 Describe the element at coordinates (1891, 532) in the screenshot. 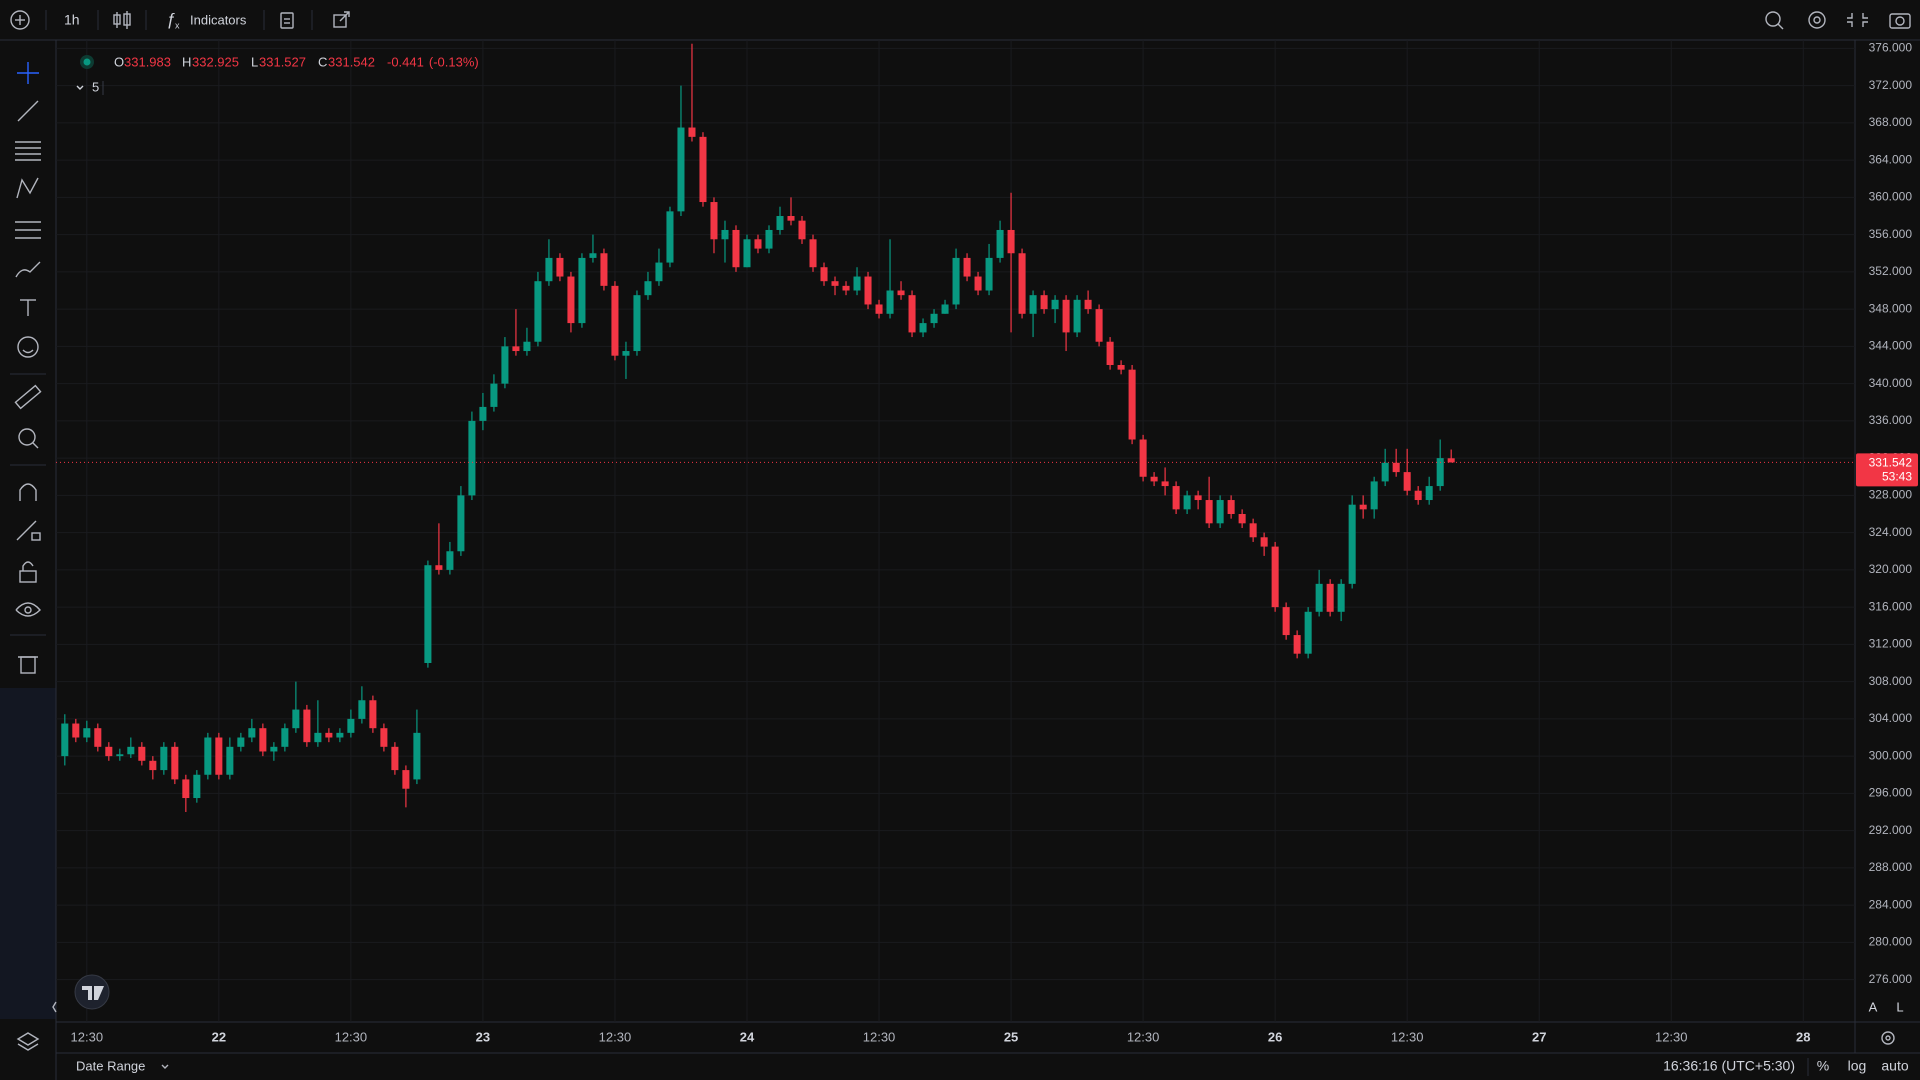

I see `y-tick-label: 324.000` at that location.